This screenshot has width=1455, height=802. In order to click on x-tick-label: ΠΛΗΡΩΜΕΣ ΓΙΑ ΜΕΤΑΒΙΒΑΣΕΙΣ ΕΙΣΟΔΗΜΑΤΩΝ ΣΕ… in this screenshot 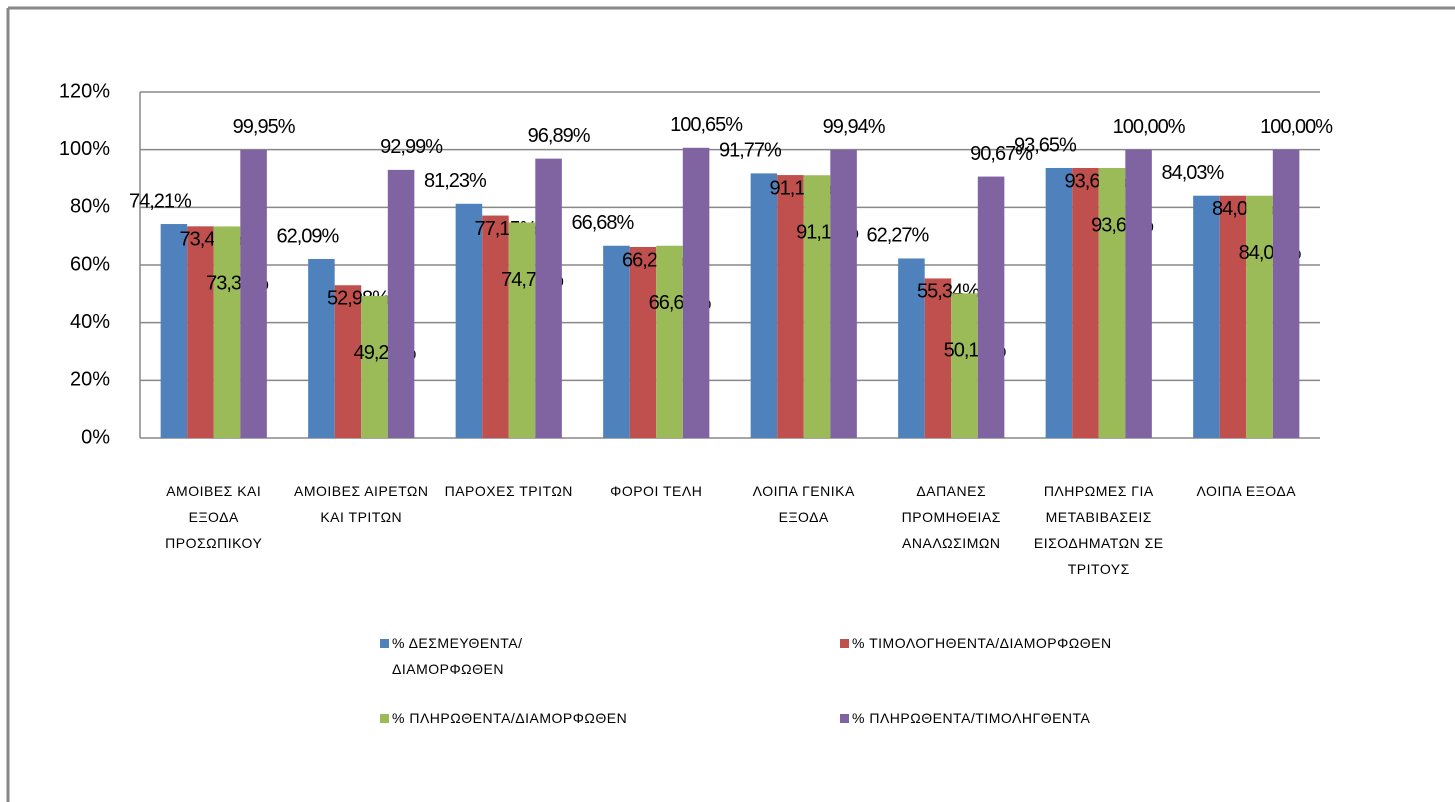, I will do `click(1098, 530)`.